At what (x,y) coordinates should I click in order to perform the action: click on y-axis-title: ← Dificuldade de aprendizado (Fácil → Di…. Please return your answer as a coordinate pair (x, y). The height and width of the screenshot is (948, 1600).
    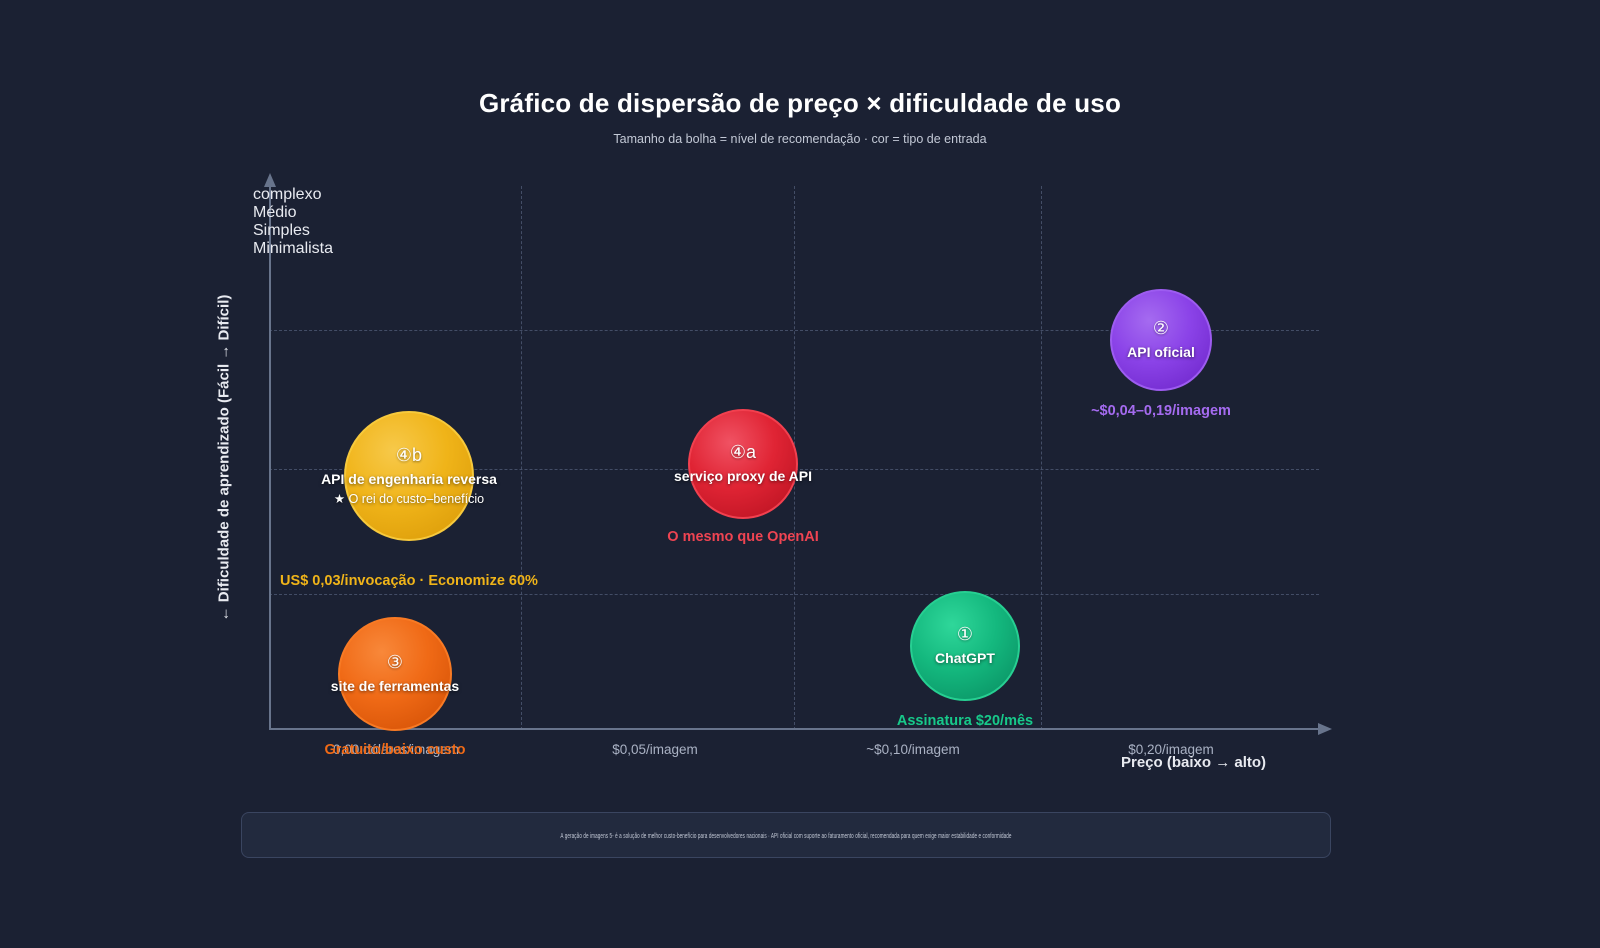
    Looking at the image, I should click on (224, 458).